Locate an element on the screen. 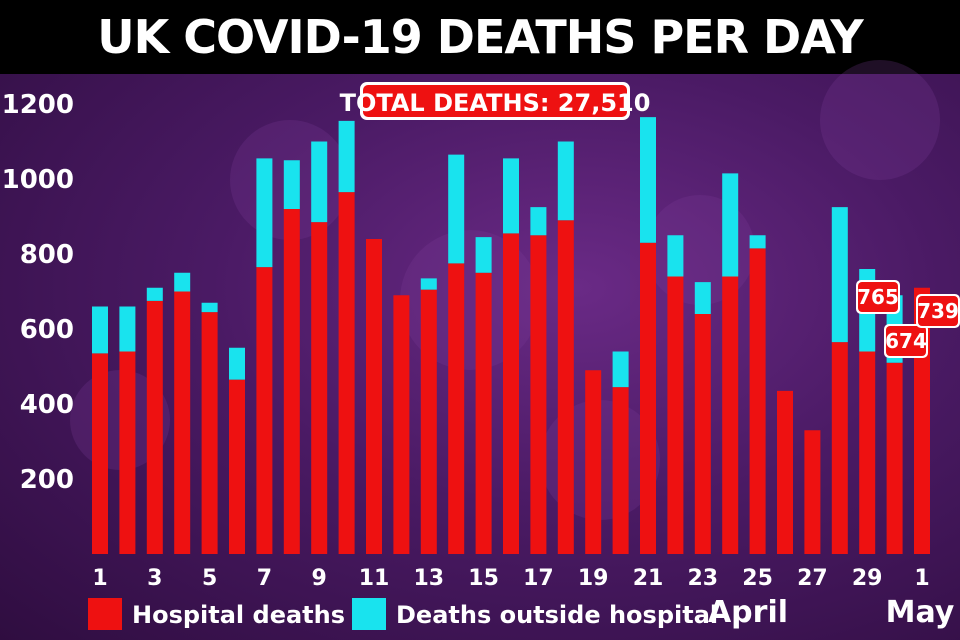  month-label-april: April is located at coordinates (748, 612).